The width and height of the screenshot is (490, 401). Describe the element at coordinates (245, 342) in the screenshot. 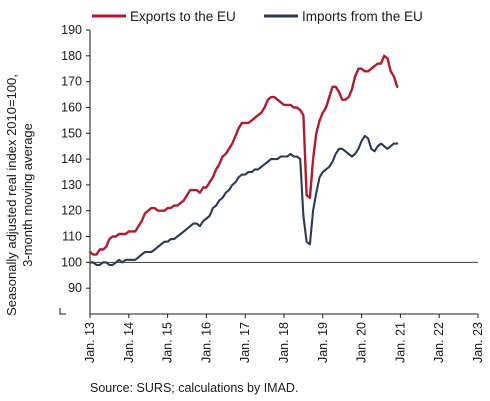

I see `x-tick-label: Jan. 17` at that location.